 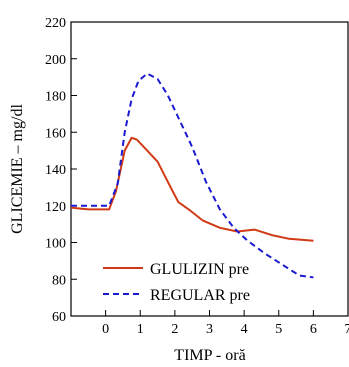 I want to click on x-tick-label: 3, so click(x=209, y=329).